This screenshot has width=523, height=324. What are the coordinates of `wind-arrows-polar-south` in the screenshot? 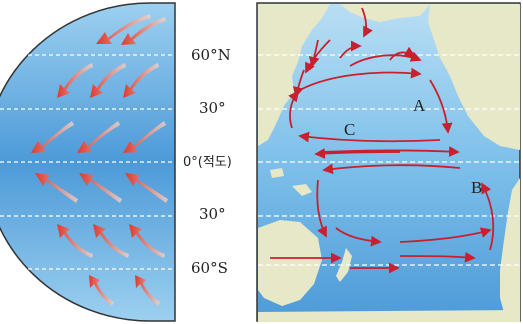 It's located at (124, 290).